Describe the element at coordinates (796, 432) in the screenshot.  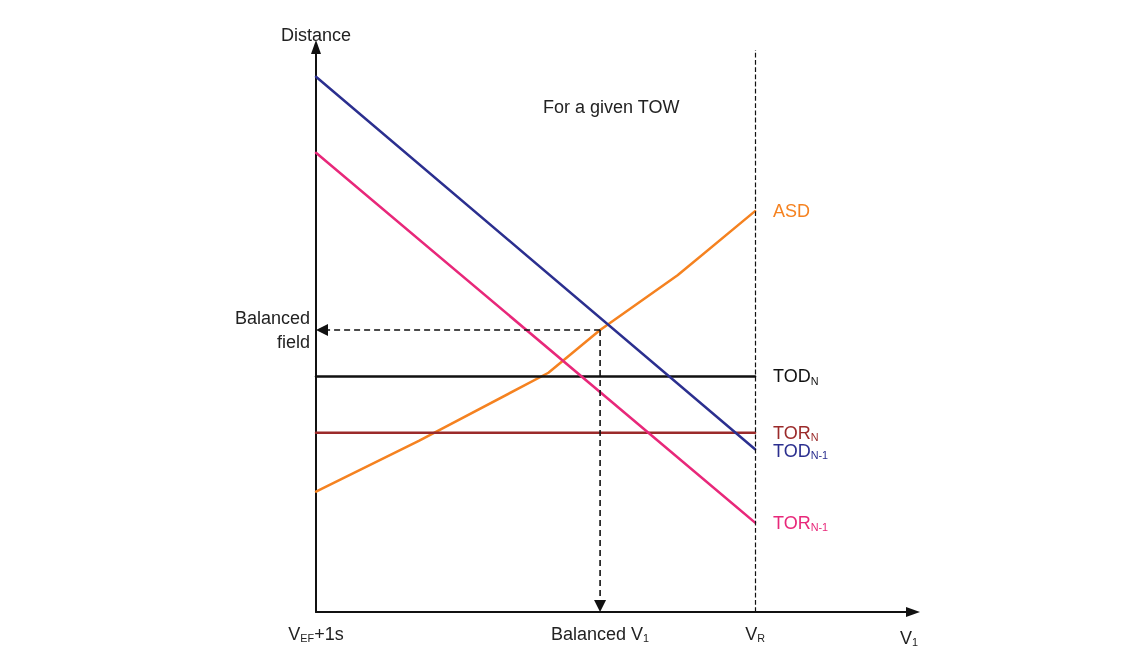
I see `series-label: TORN` at that location.